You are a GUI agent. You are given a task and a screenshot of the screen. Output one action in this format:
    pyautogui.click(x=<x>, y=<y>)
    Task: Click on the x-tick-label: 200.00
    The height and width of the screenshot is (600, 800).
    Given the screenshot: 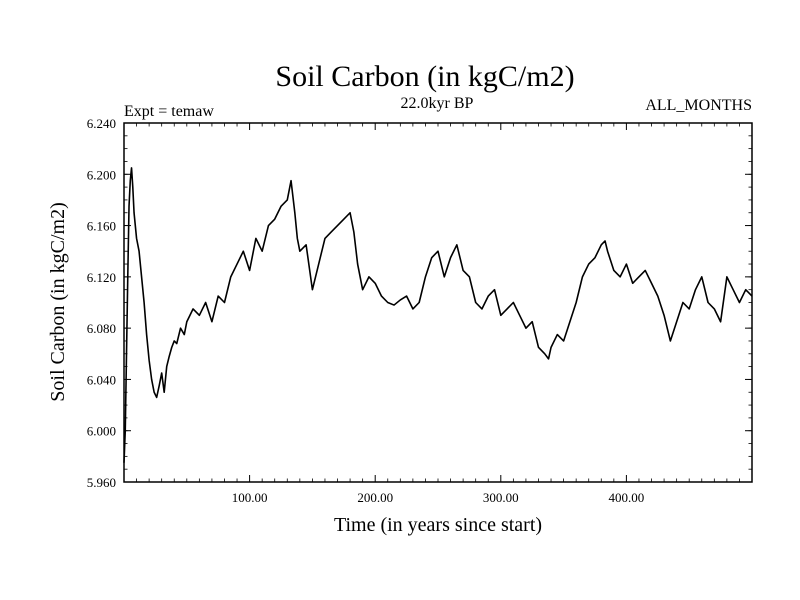 What is the action you would take?
    pyautogui.click(x=375, y=497)
    